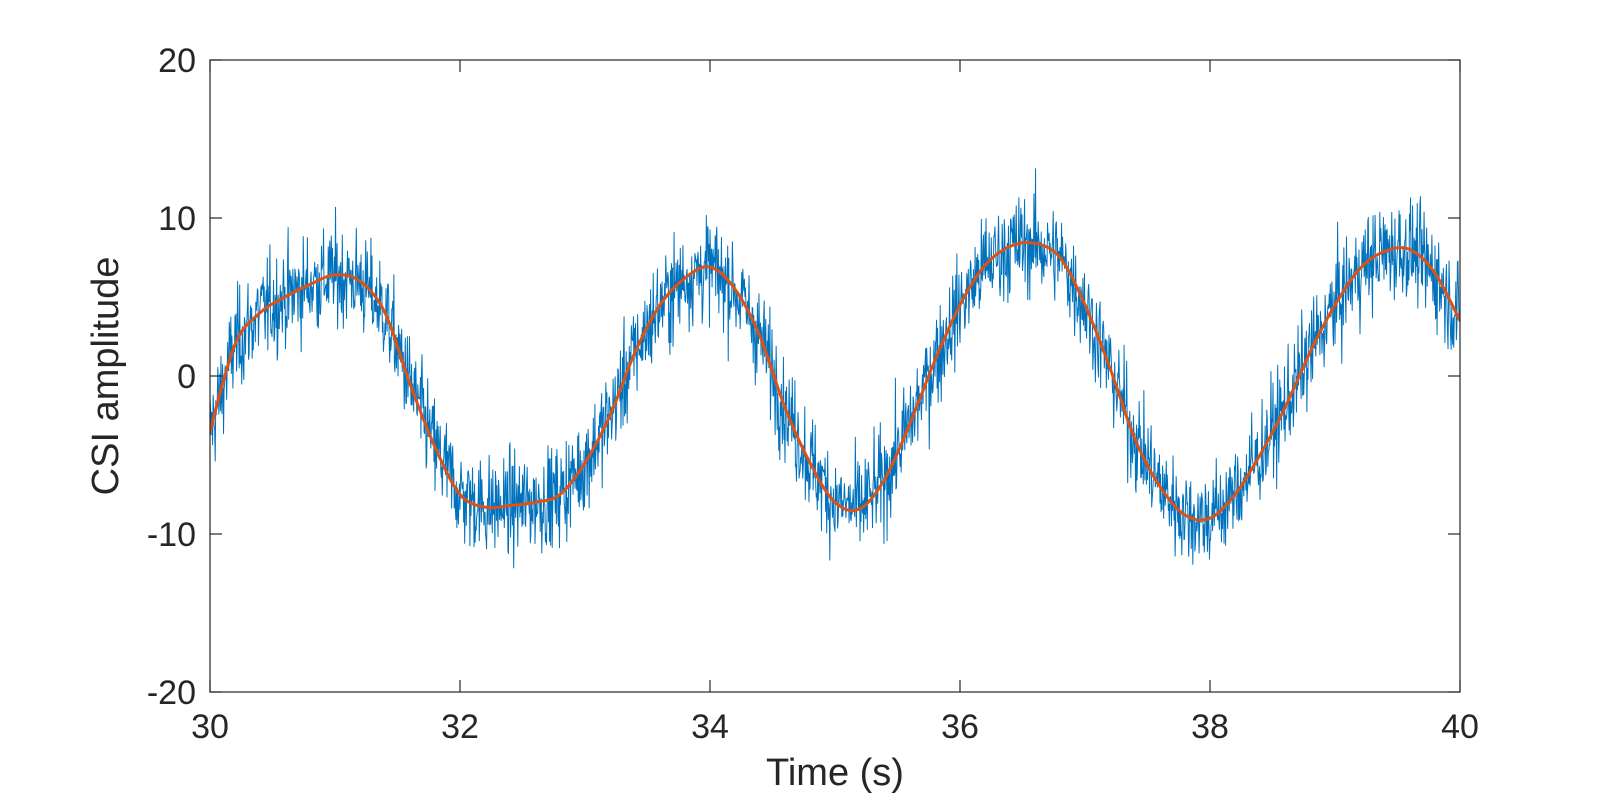 This screenshot has width=1600, height=800. What do you see at coordinates (177, 61) in the screenshot?
I see `y-tick-label: 20` at bounding box center [177, 61].